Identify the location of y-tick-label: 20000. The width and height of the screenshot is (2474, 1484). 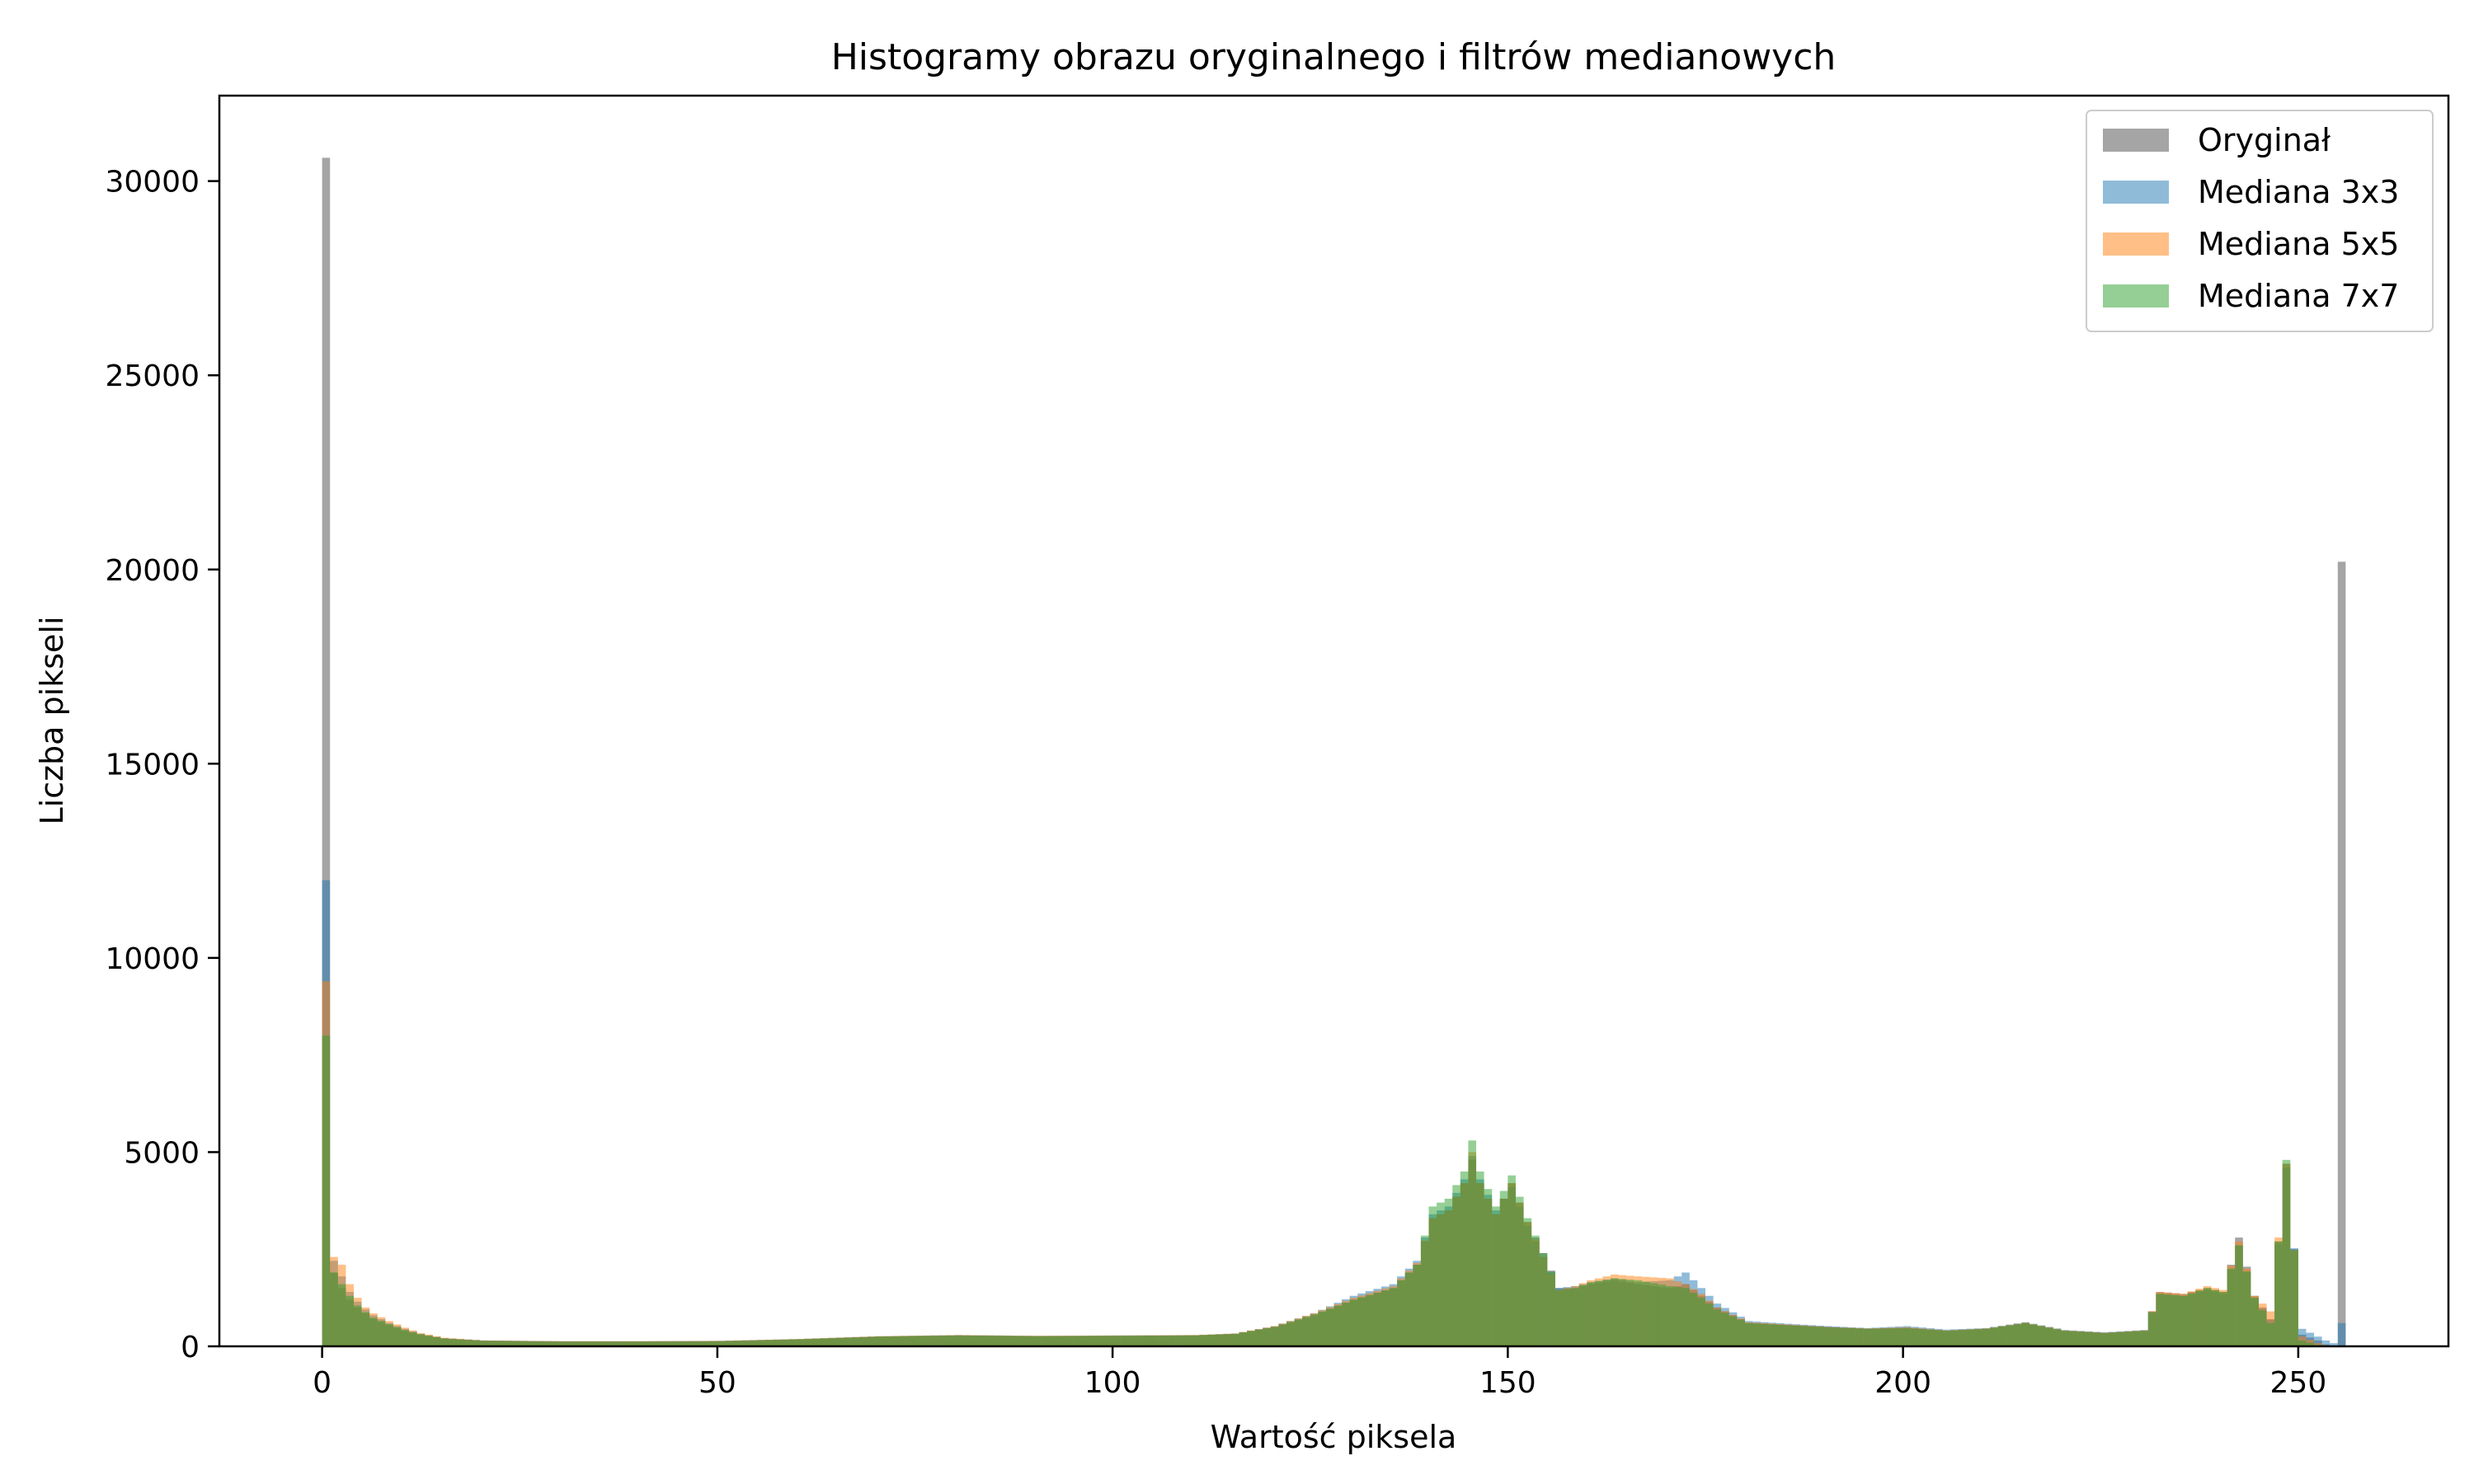
(152, 571).